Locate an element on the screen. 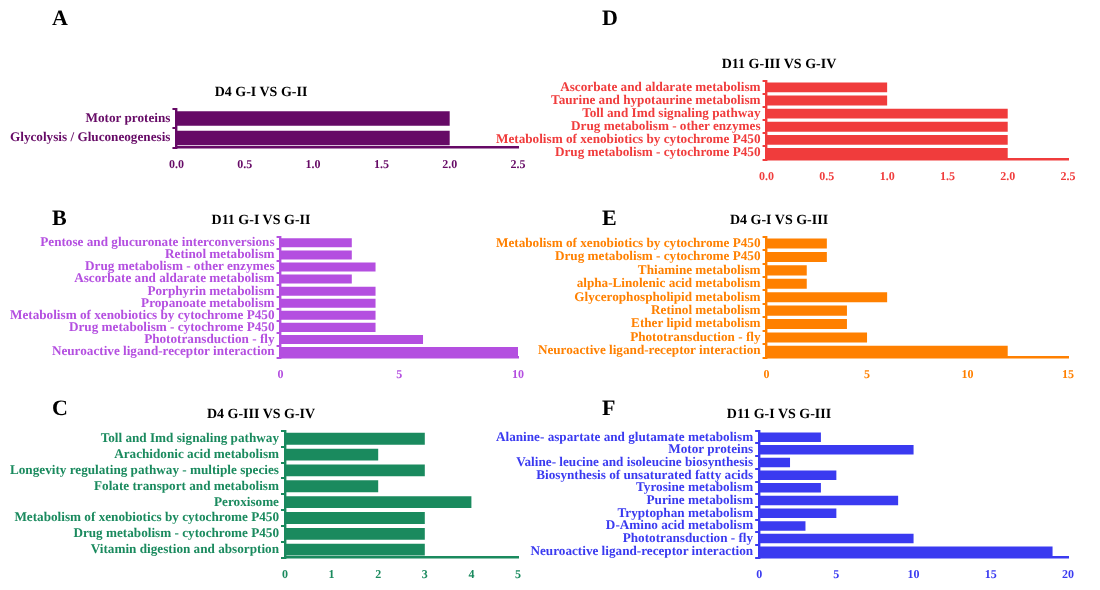 The height and width of the screenshot is (590, 1100). text: D is located at coordinates (610, 18).